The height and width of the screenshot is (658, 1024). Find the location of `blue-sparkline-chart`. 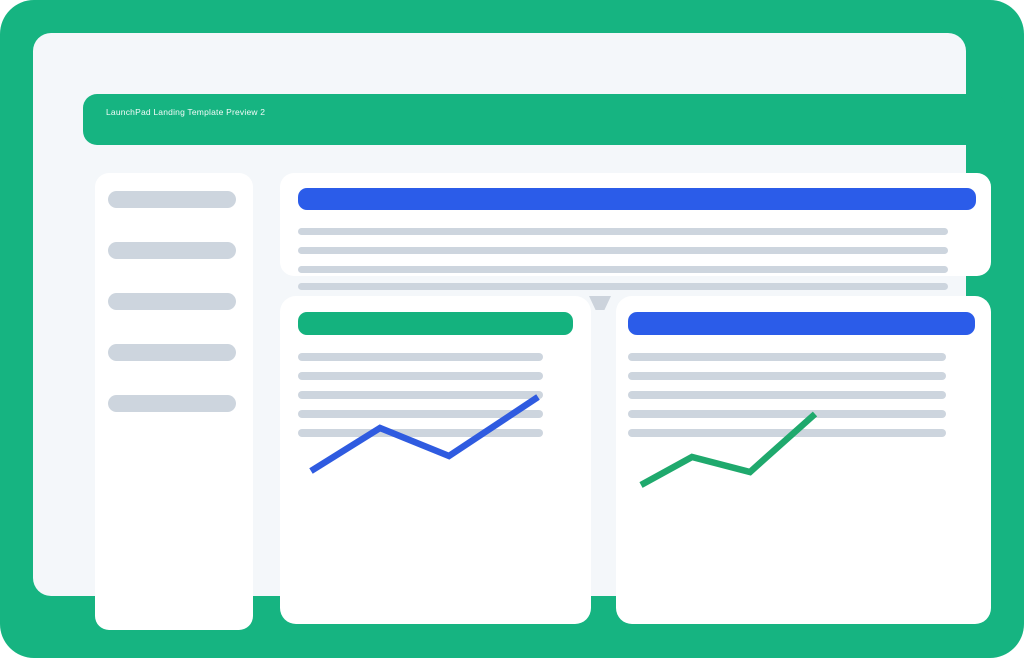

blue-sparkline-chart is located at coordinates (424, 434).